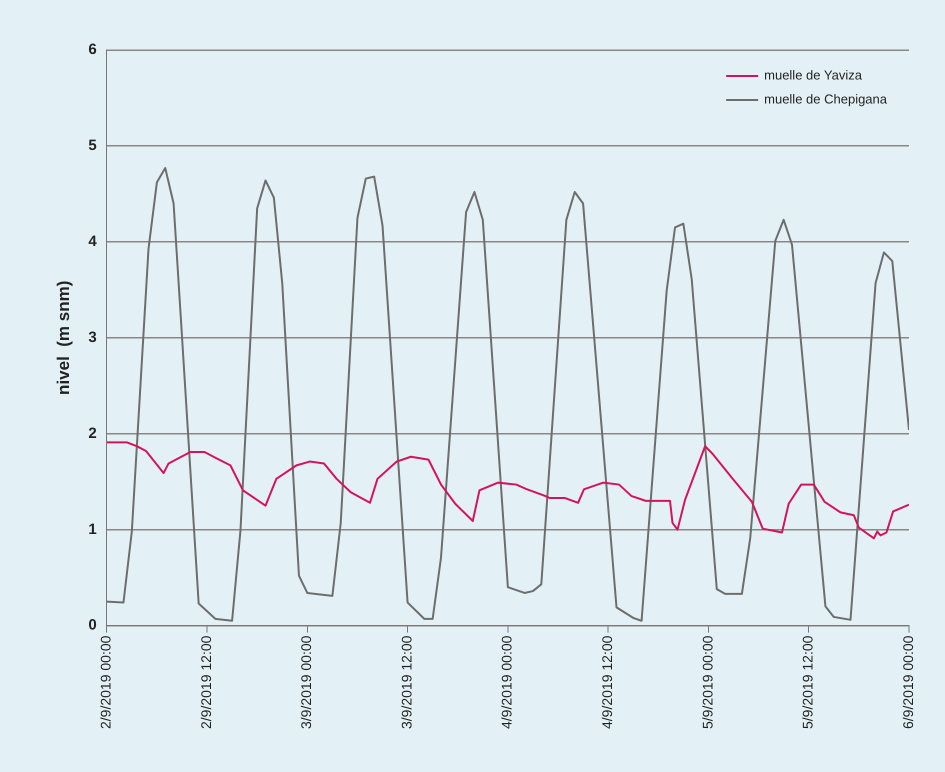  Describe the element at coordinates (92, 49) in the screenshot. I see `y-tick-label: 6` at that location.